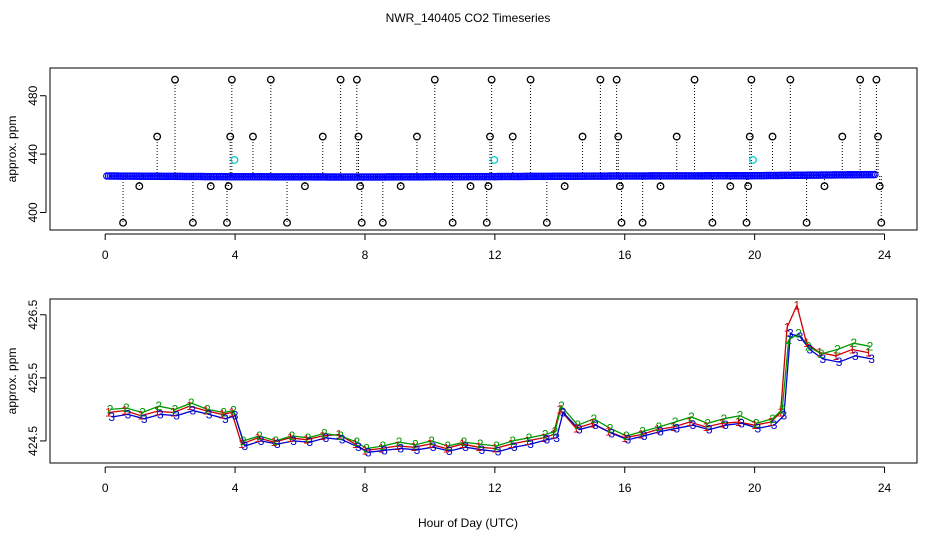 This screenshot has height=540, width=936. Describe the element at coordinates (365, 488) in the screenshot. I see `bottom-x-tick-label: 8` at that location.